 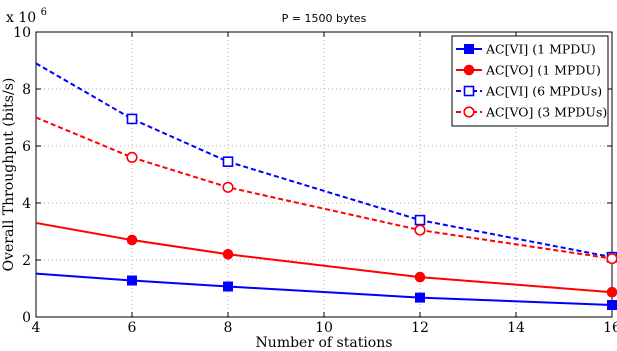 I want to click on legend-item: AC[VI] (6 MPDUs), so click(x=529, y=91).